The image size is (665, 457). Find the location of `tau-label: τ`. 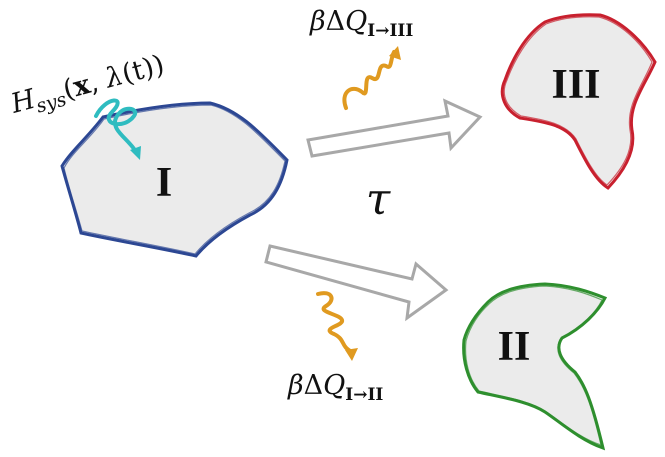

tau-label: τ is located at coordinates (378, 199).